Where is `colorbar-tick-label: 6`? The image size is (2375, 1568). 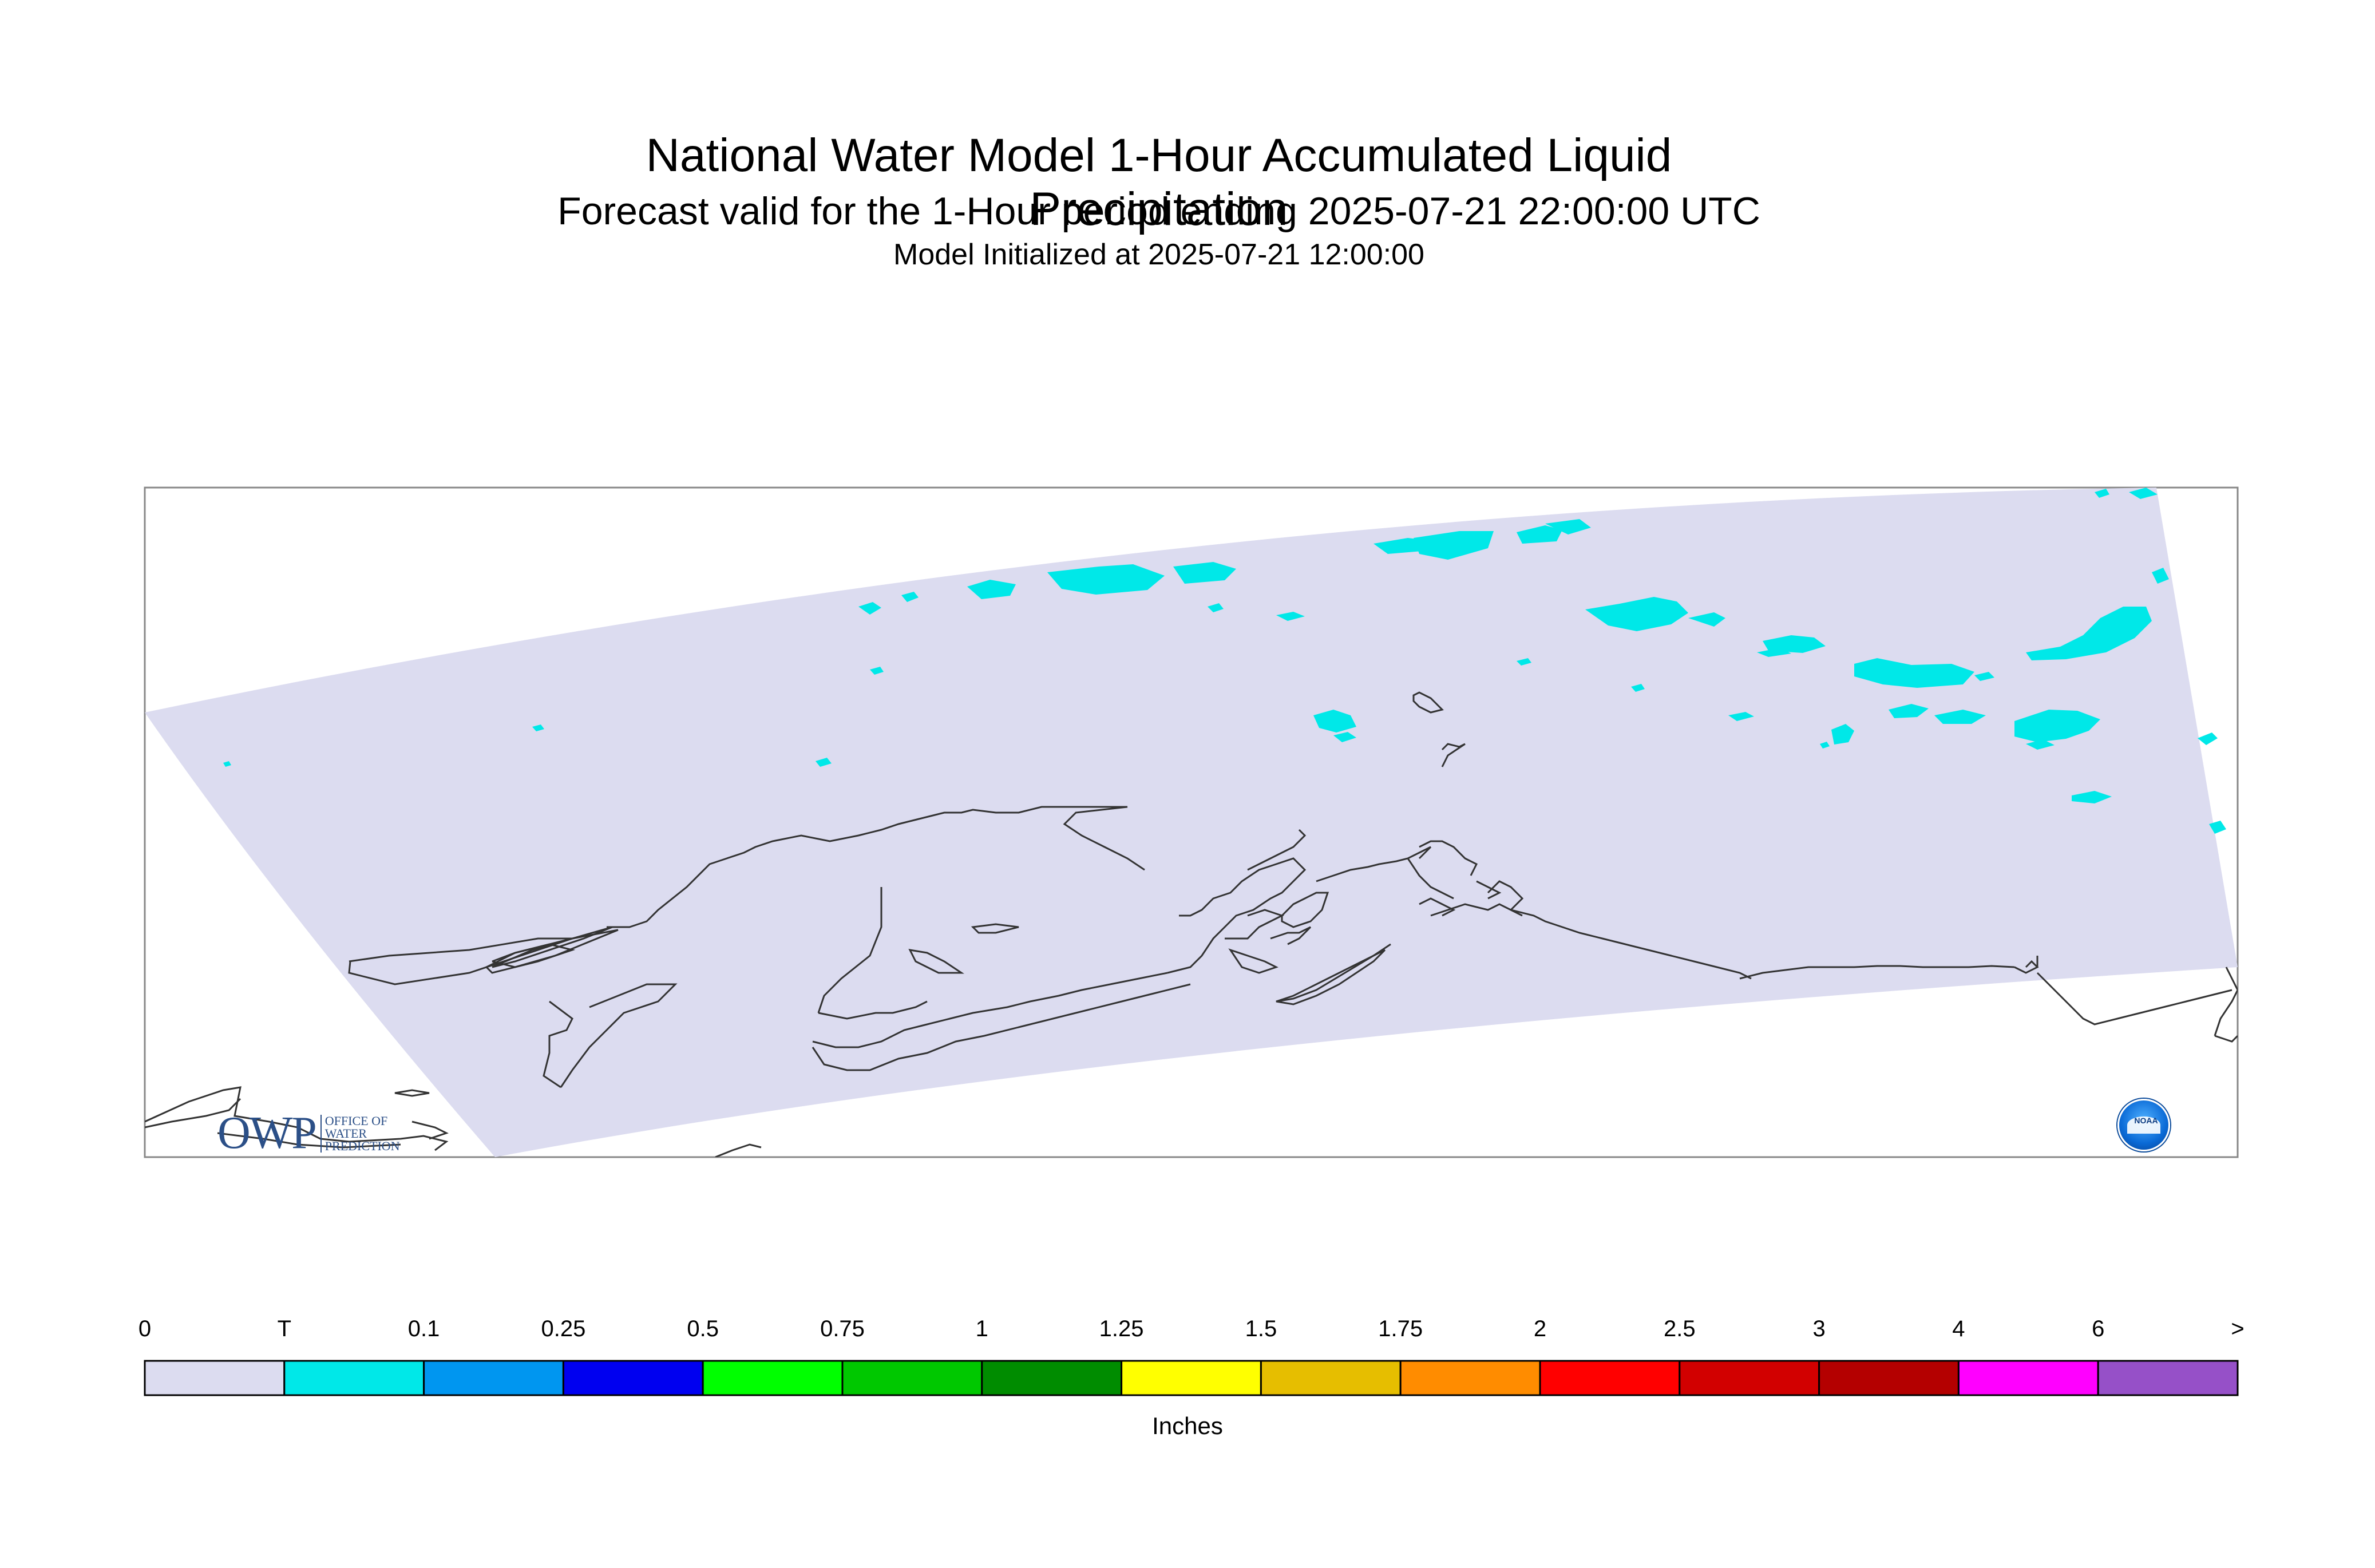
colorbar-tick-label: 6 is located at coordinates (2098, 1328).